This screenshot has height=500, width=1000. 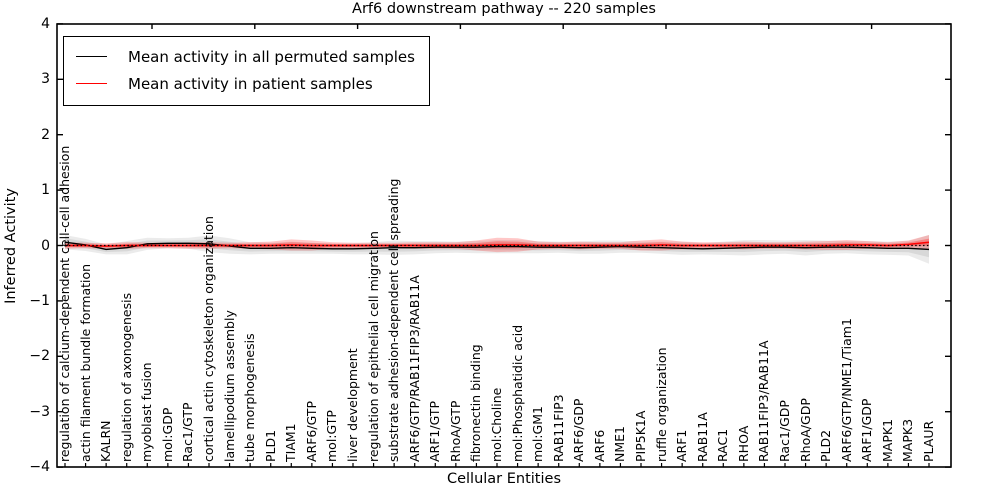 I want to click on x-category-label: regulation of axonogenesis, so click(x=126, y=377).